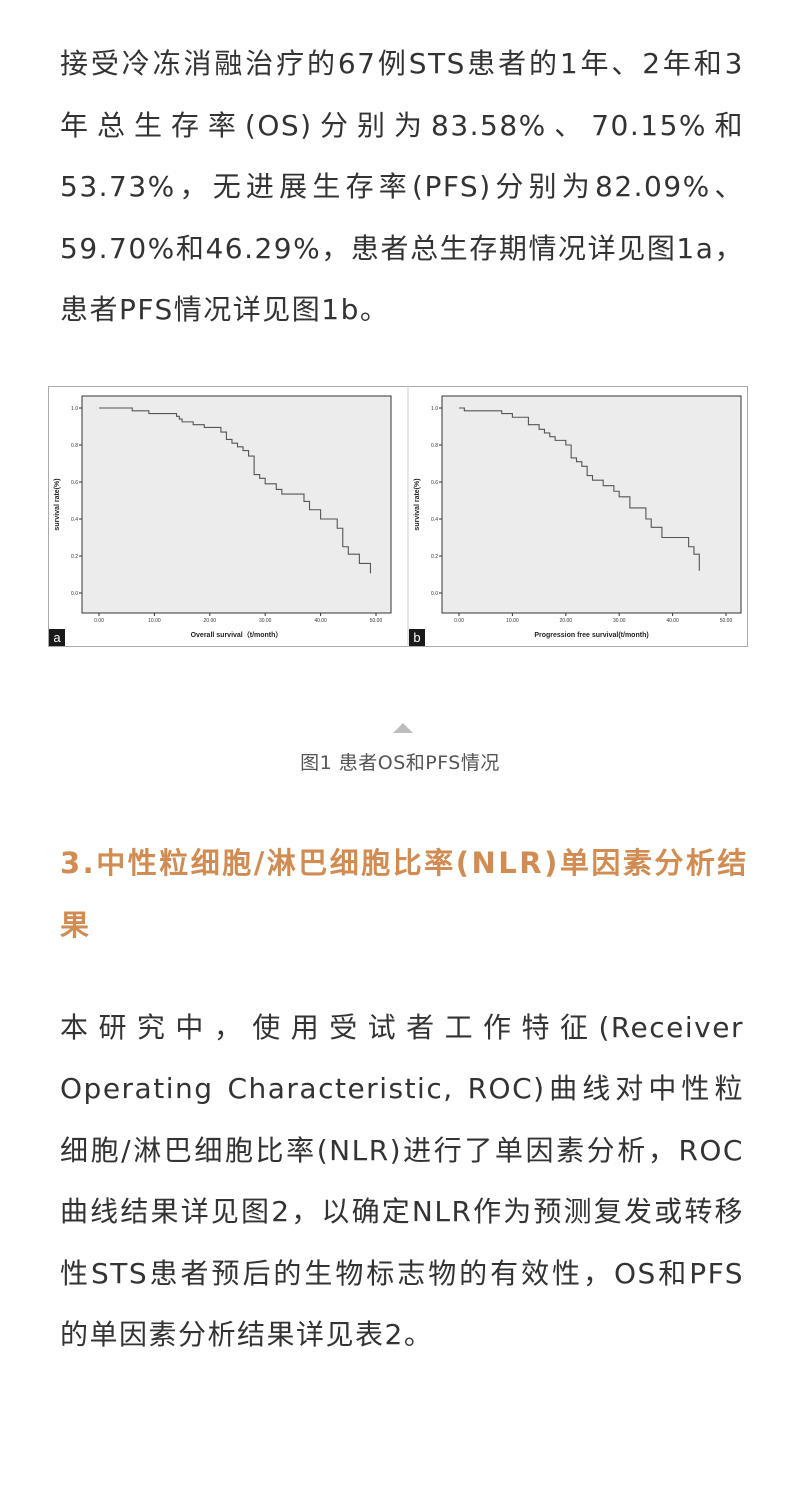  I want to click on panel-label: a, so click(57, 637).